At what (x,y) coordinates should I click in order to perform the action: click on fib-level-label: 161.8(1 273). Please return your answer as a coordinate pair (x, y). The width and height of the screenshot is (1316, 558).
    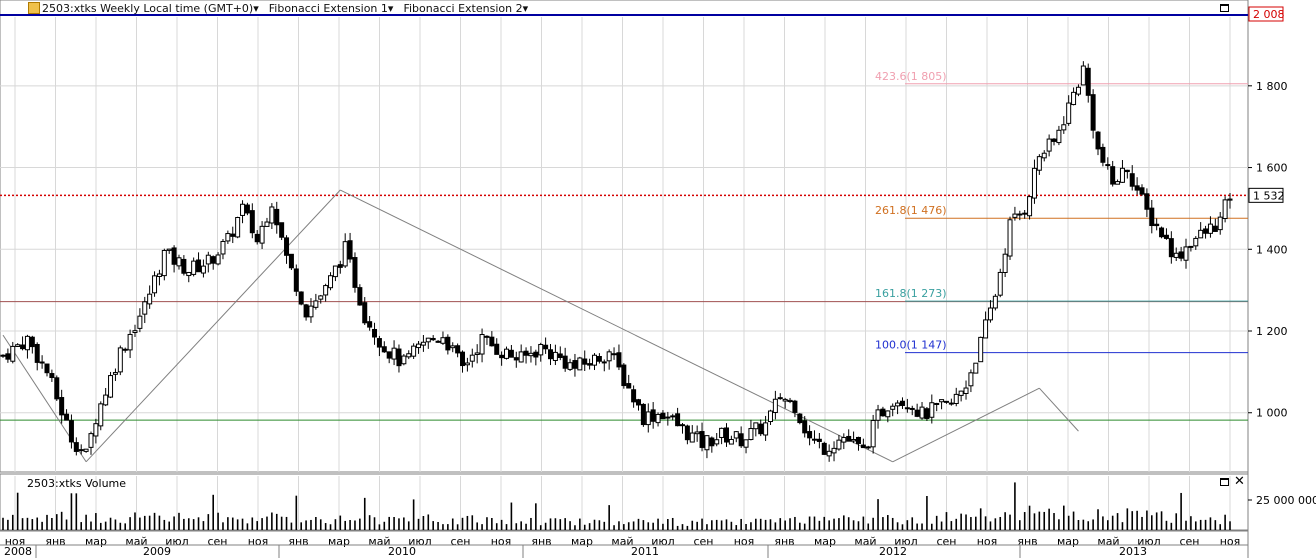
    Looking at the image, I should click on (911, 293).